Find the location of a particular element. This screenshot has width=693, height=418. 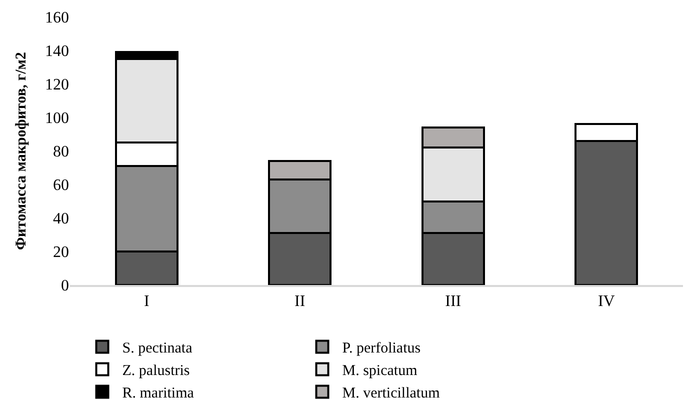

y-tick-label: 140 is located at coordinates (57, 51).